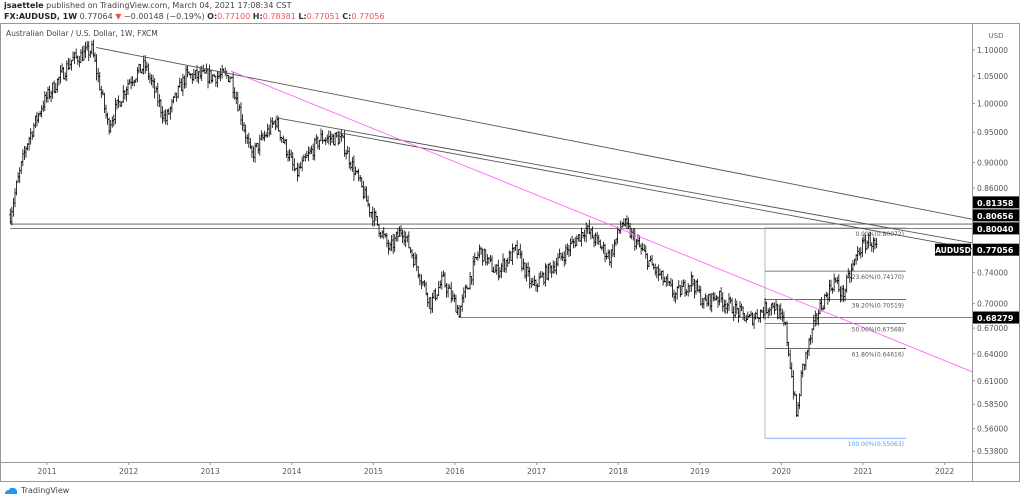  What do you see at coordinates (368, 16) in the screenshot?
I see `close-value: 0.77056` at bounding box center [368, 16].